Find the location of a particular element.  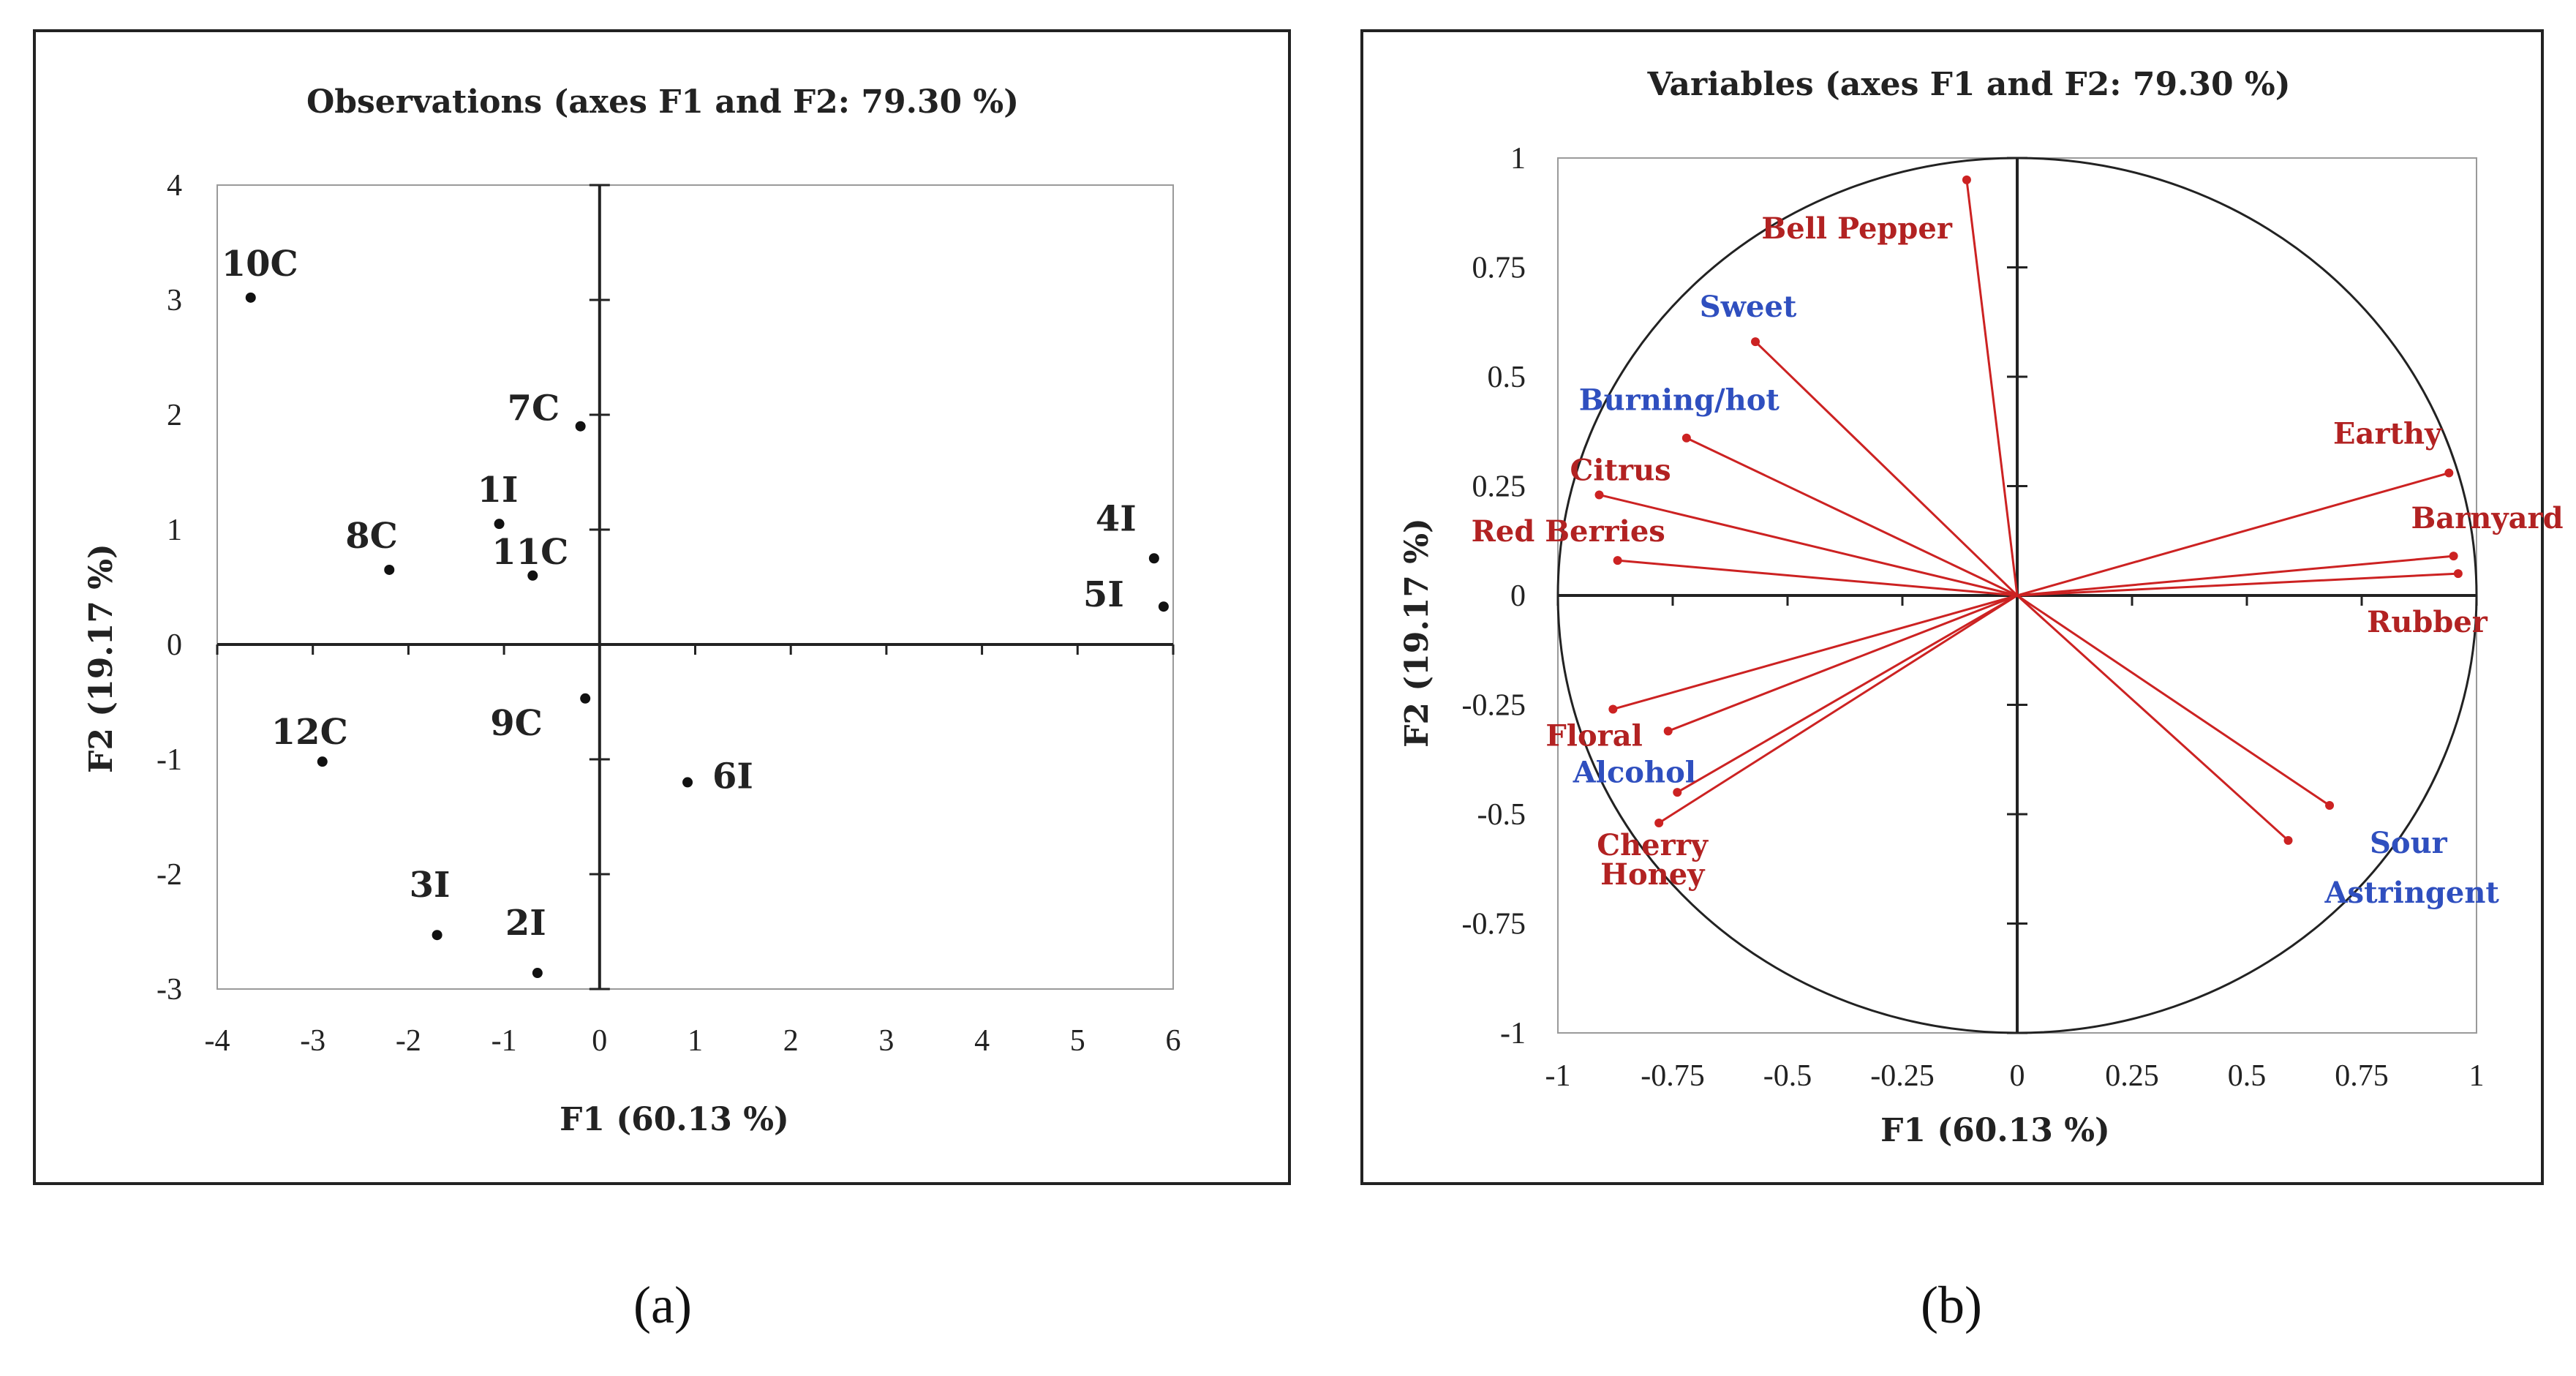

panel-a-point-label: 7C is located at coordinates (534, 408).